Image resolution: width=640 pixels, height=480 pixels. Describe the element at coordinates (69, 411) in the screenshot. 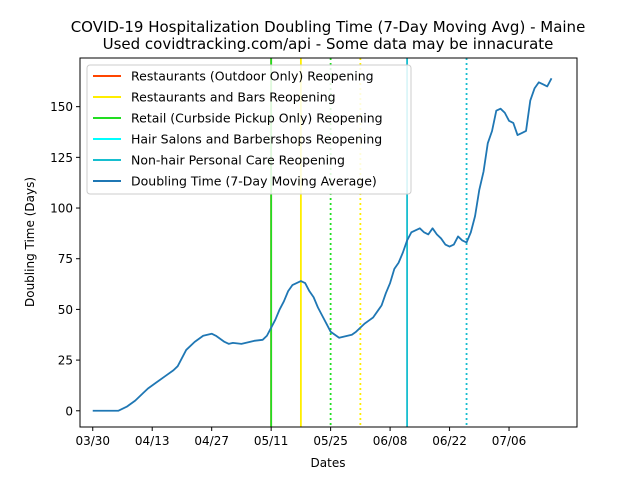

I see `y-tick-label-0: 0` at that location.